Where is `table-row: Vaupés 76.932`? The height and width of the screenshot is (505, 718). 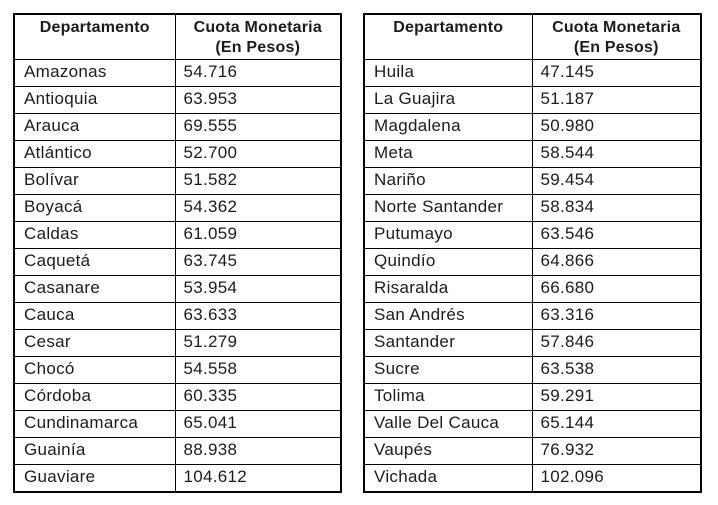
table-row: Vaupés 76.932 is located at coordinates (532, 451).